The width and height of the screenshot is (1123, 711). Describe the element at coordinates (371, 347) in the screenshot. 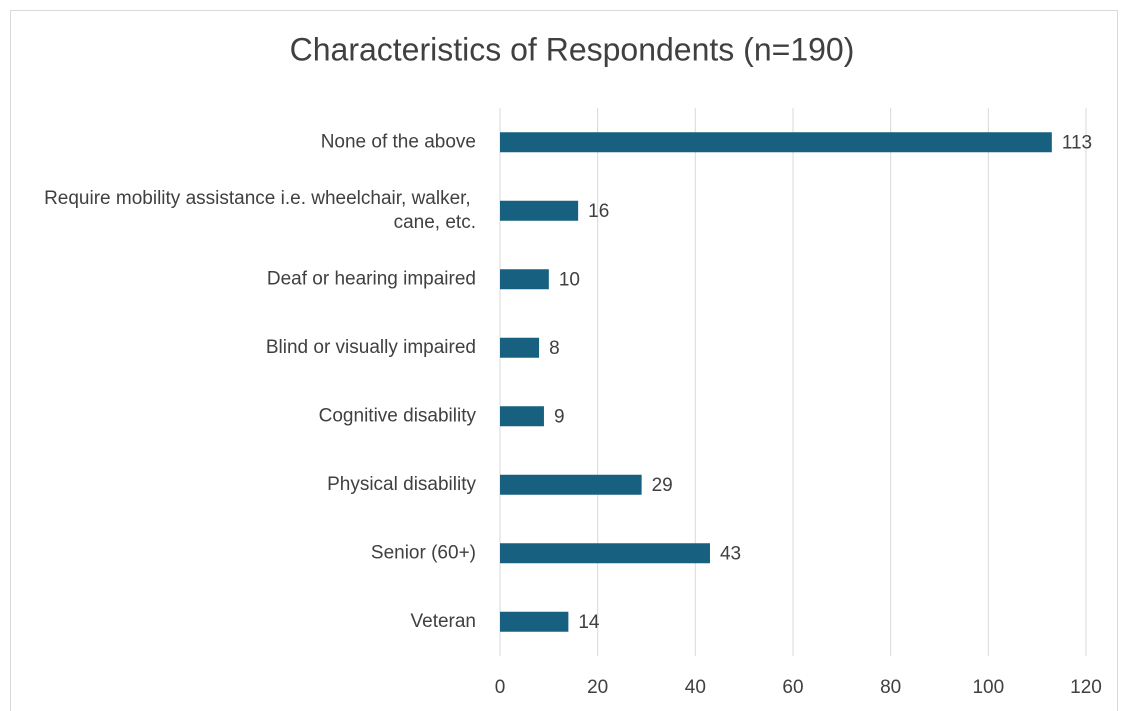

I see `y-tick-label: Blind or visually impaired` at that location.